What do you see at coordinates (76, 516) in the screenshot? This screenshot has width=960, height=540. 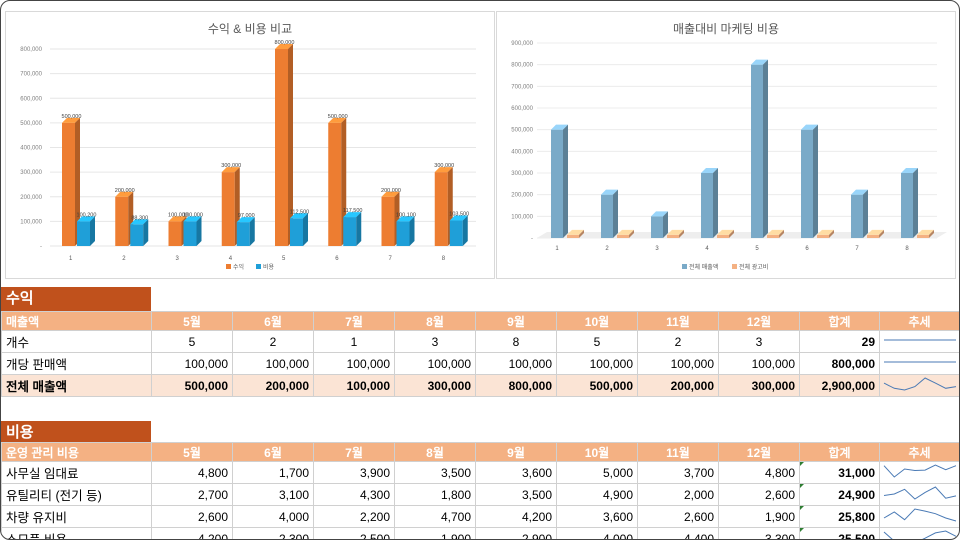 I see `row-label: 차량 유지비` at bounding box center [76, 516].